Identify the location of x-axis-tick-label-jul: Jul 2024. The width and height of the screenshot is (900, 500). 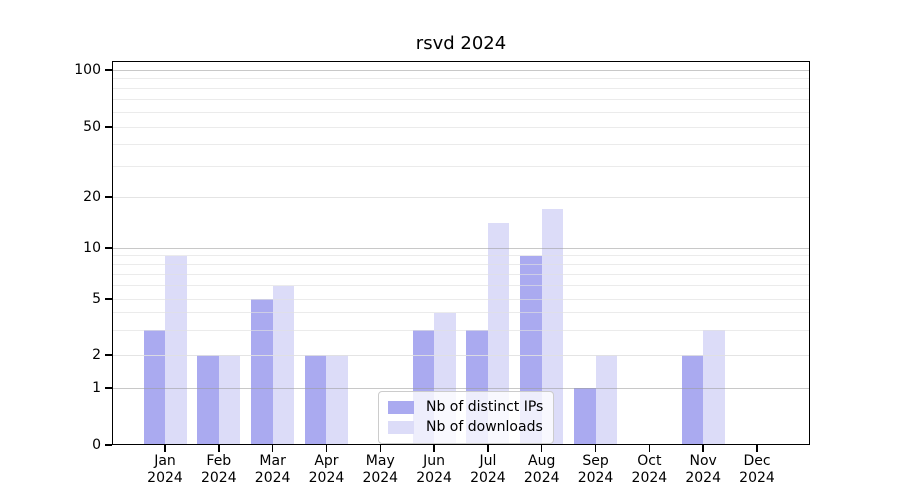
(488, 470).